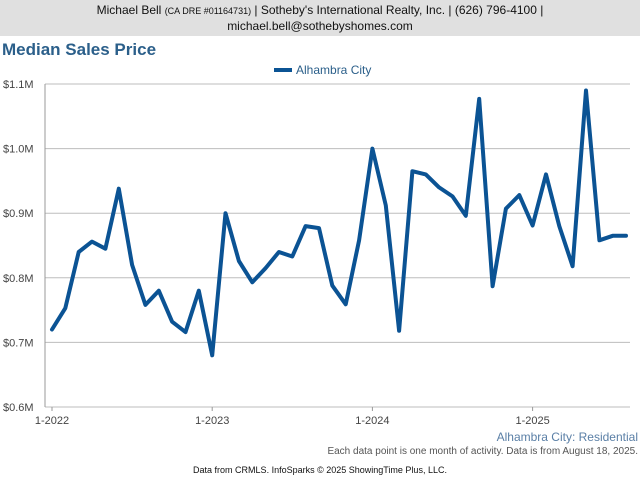  What do you see at coordinates (333, 70) in the screenshot?
I see `legend-label: Alhambra City` at bounding box center [333, 70].